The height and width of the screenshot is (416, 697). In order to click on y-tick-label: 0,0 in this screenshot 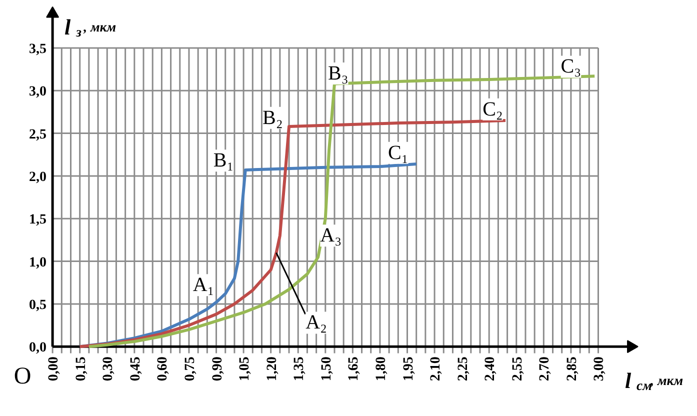, I will do `click(38, 348)`.